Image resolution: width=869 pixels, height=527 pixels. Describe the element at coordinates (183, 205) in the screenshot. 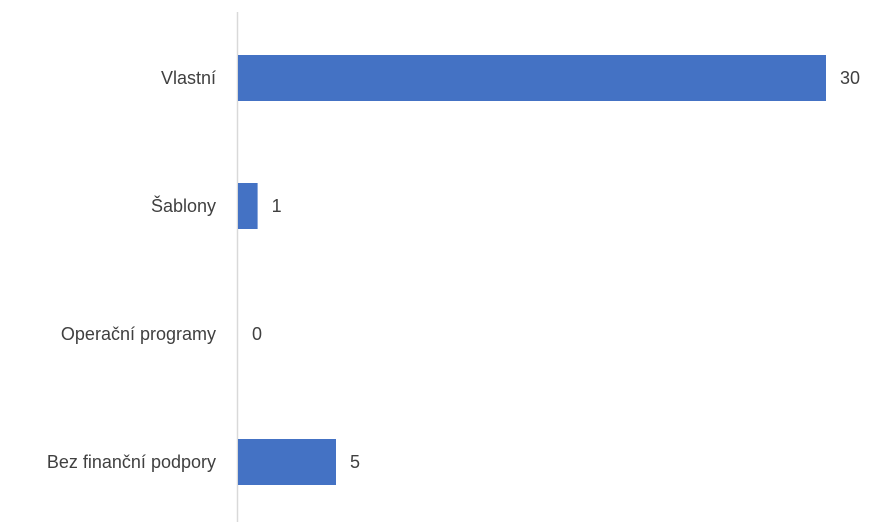

I see `category-label-1: Šablony` at that location.